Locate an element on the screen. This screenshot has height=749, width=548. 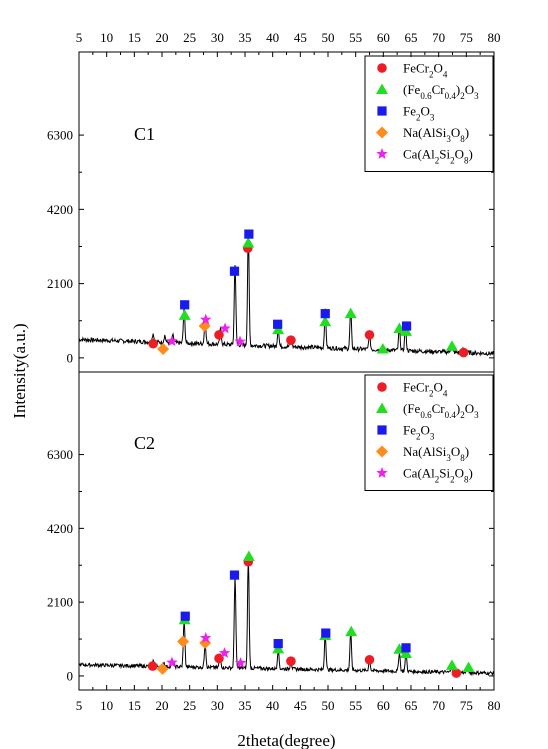
x-tick-label-top: 25 is located at coordinates (189, 37).